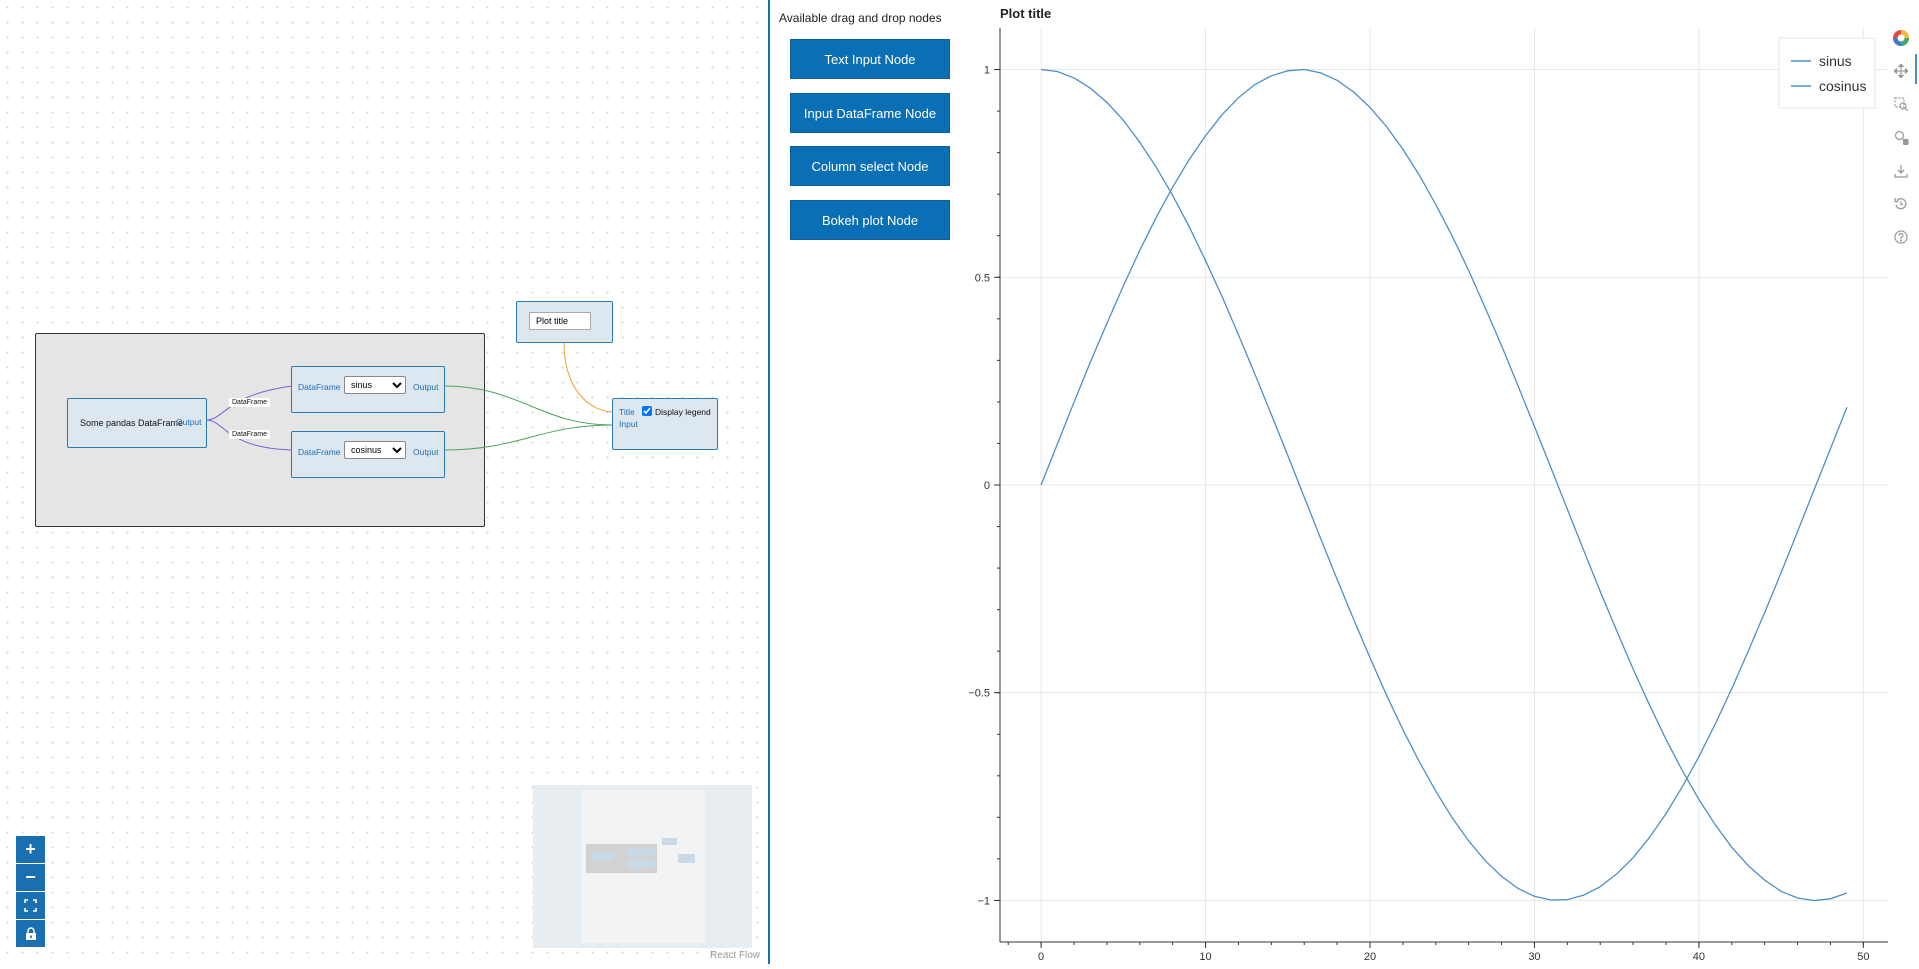 This screenshot has height=969, width=1919. What do you see at coordinates (1901, 171) in the screenshot?
I see `save-icon` at bounding box center [1901, 171].